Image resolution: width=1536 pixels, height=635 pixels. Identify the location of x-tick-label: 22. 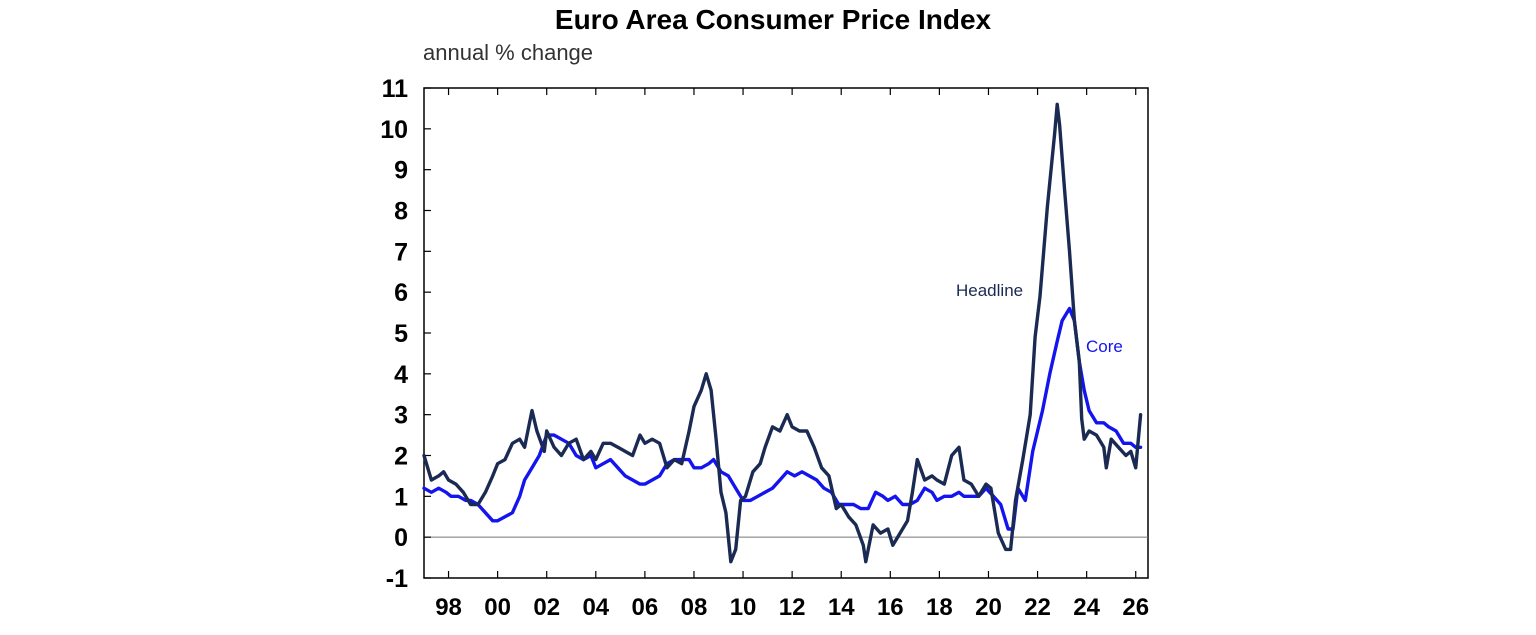
(1037, 607).